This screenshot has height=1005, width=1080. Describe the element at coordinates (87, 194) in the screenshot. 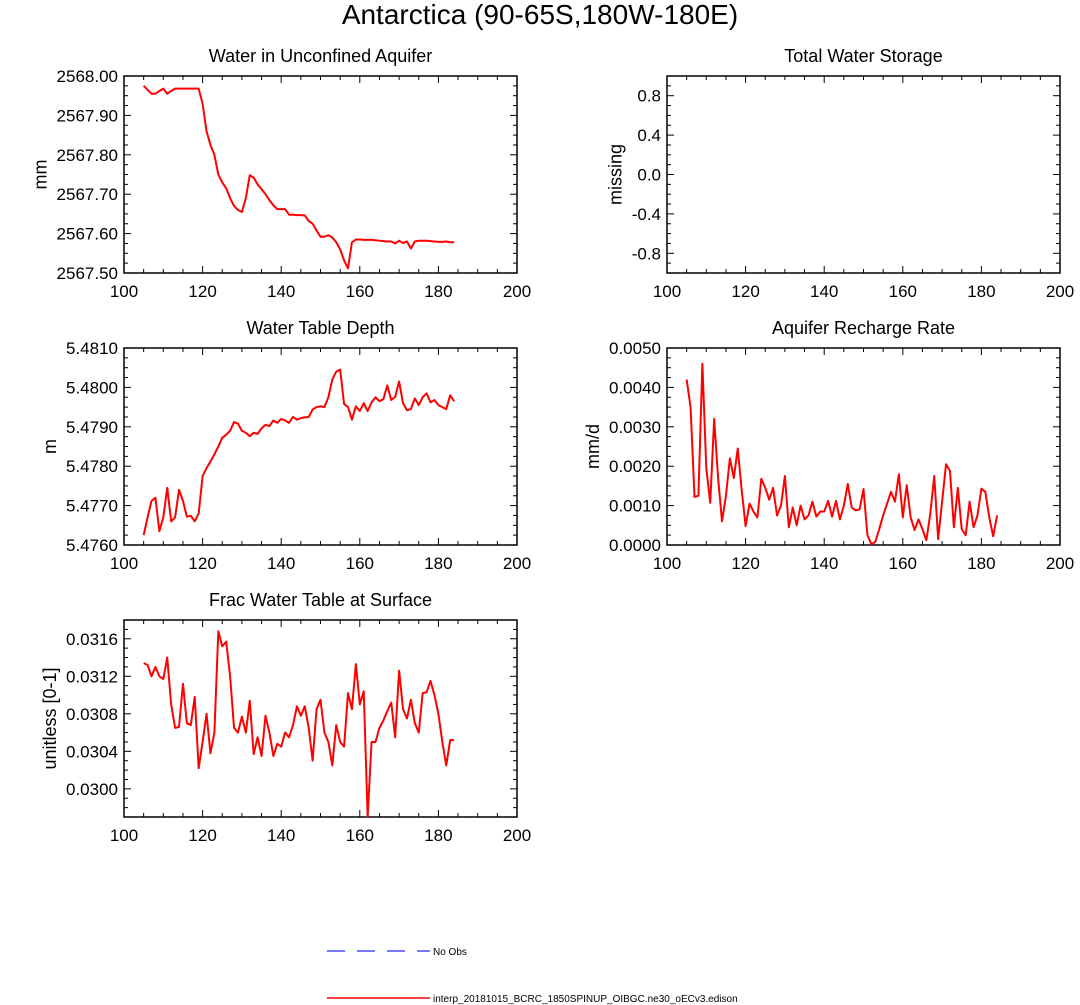

I see `y-tick-label: 2567.70` at that location.